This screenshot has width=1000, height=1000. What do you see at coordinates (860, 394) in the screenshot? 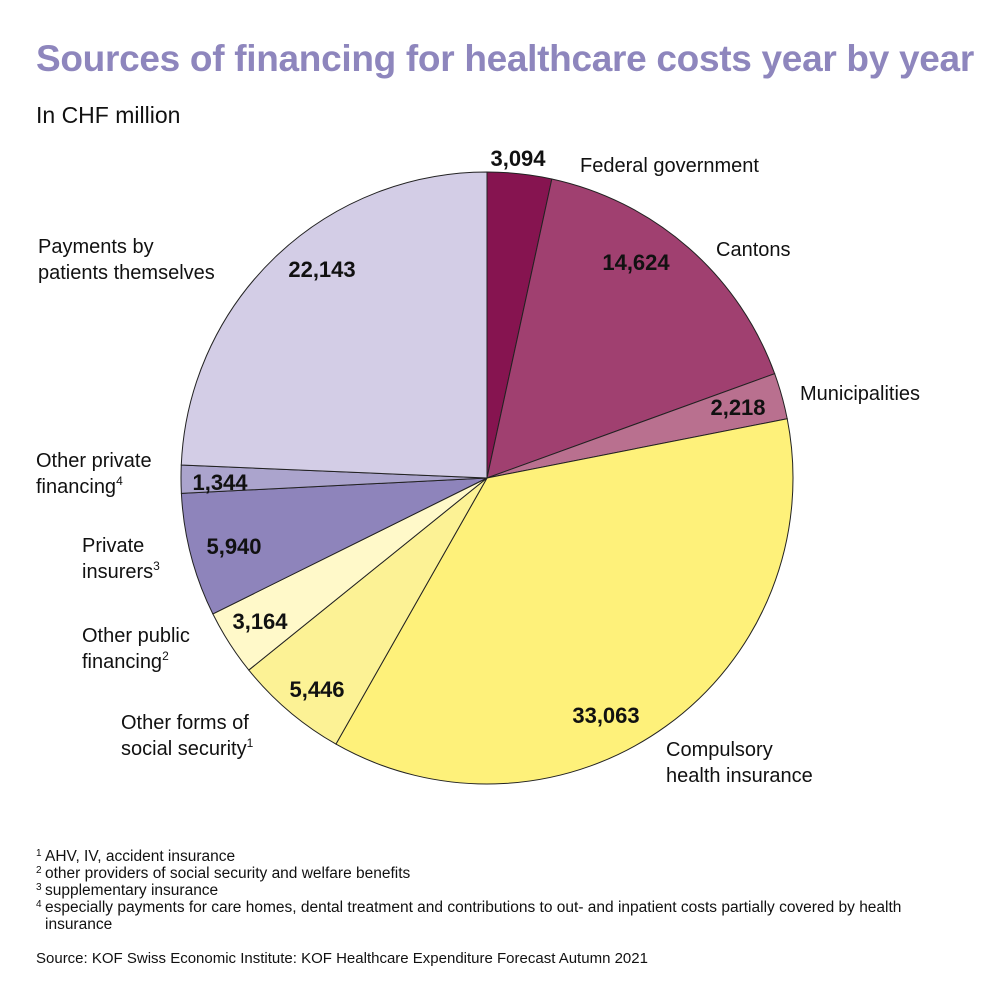
I see `slice-category-label: Municipalities` at bounding box center [860, 394].